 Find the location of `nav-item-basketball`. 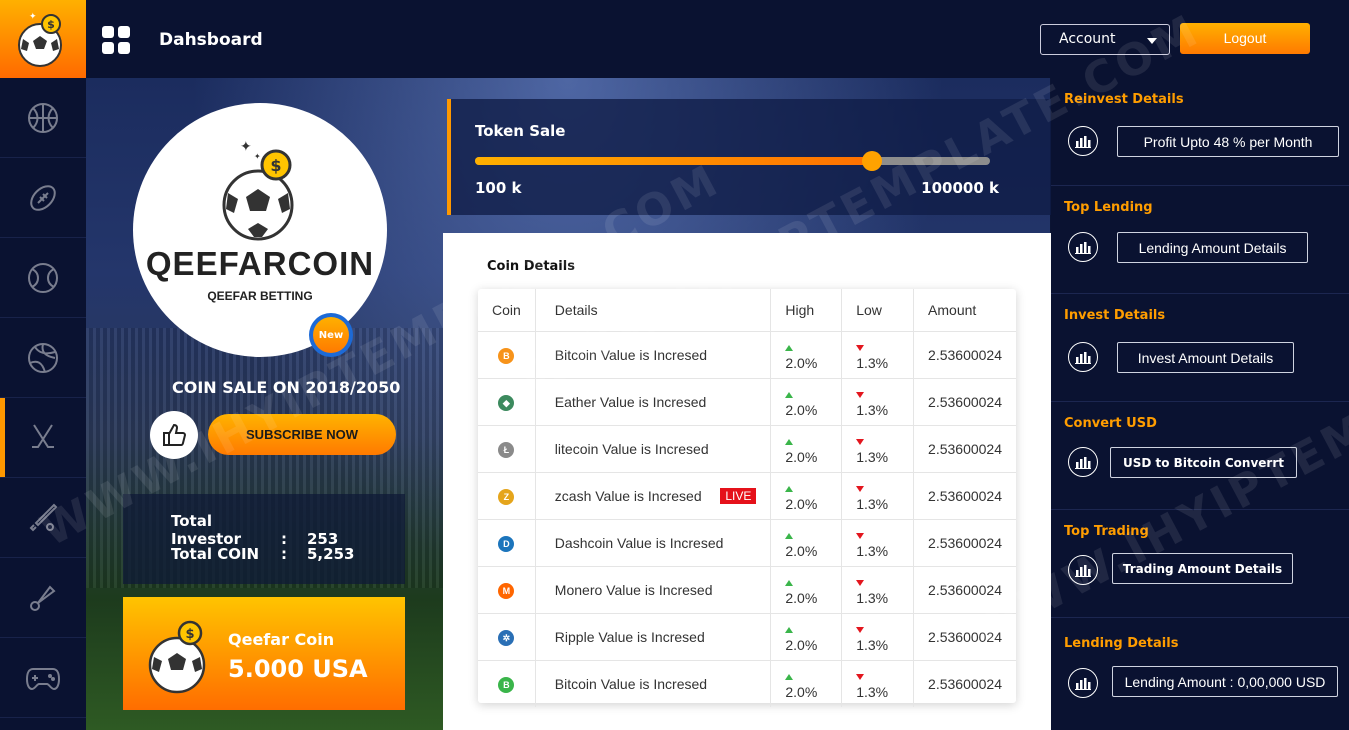

nav-item-basketball is located at coordinates (43, 118).